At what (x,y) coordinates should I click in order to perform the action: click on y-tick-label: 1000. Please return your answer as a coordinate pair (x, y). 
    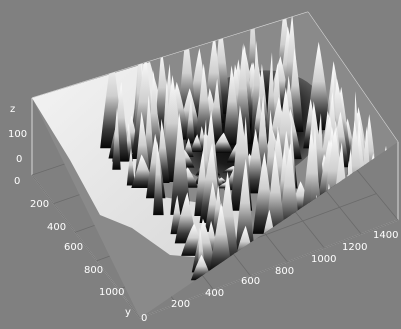
    Looking at the image, I should click on (111, 292).